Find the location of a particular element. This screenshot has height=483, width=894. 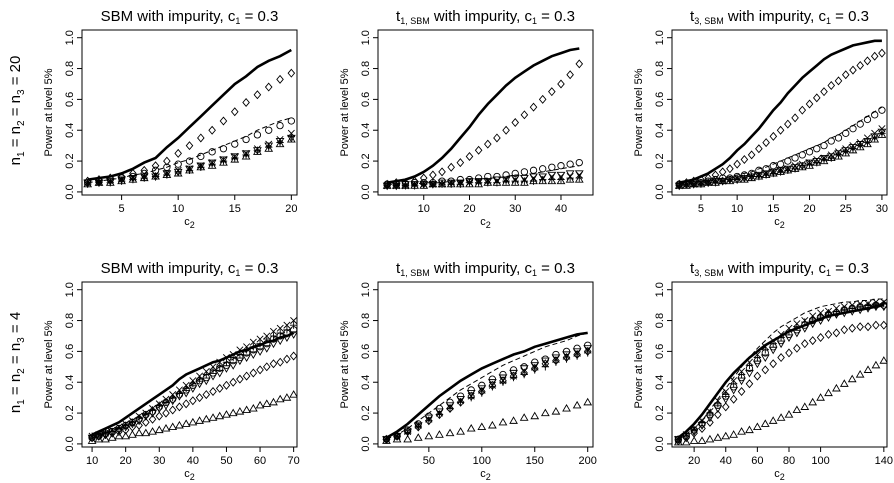

row-label-subscript: 3 is located at coordinates (21, 340).